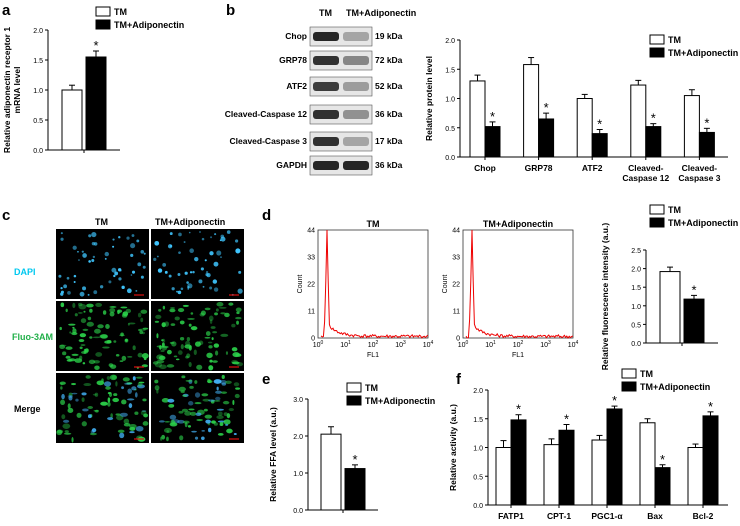 The image size is (740, 526). What do you see at coordinates (27, 409) in the screenshot?
I see `micrograph-row-merge: Merge` at bounding box center [27, 409].